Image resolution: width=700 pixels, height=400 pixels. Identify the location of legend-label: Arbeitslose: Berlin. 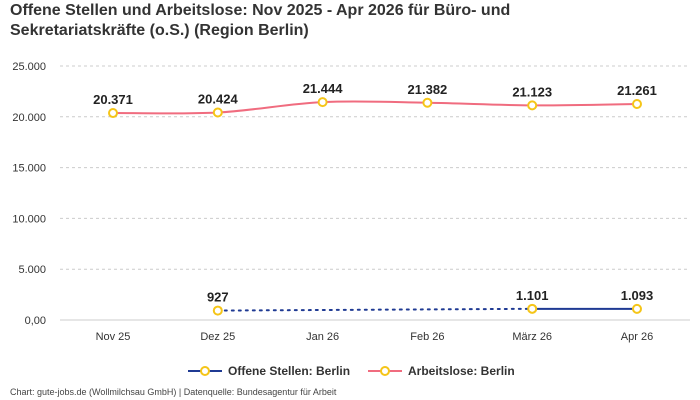
(461, 371).